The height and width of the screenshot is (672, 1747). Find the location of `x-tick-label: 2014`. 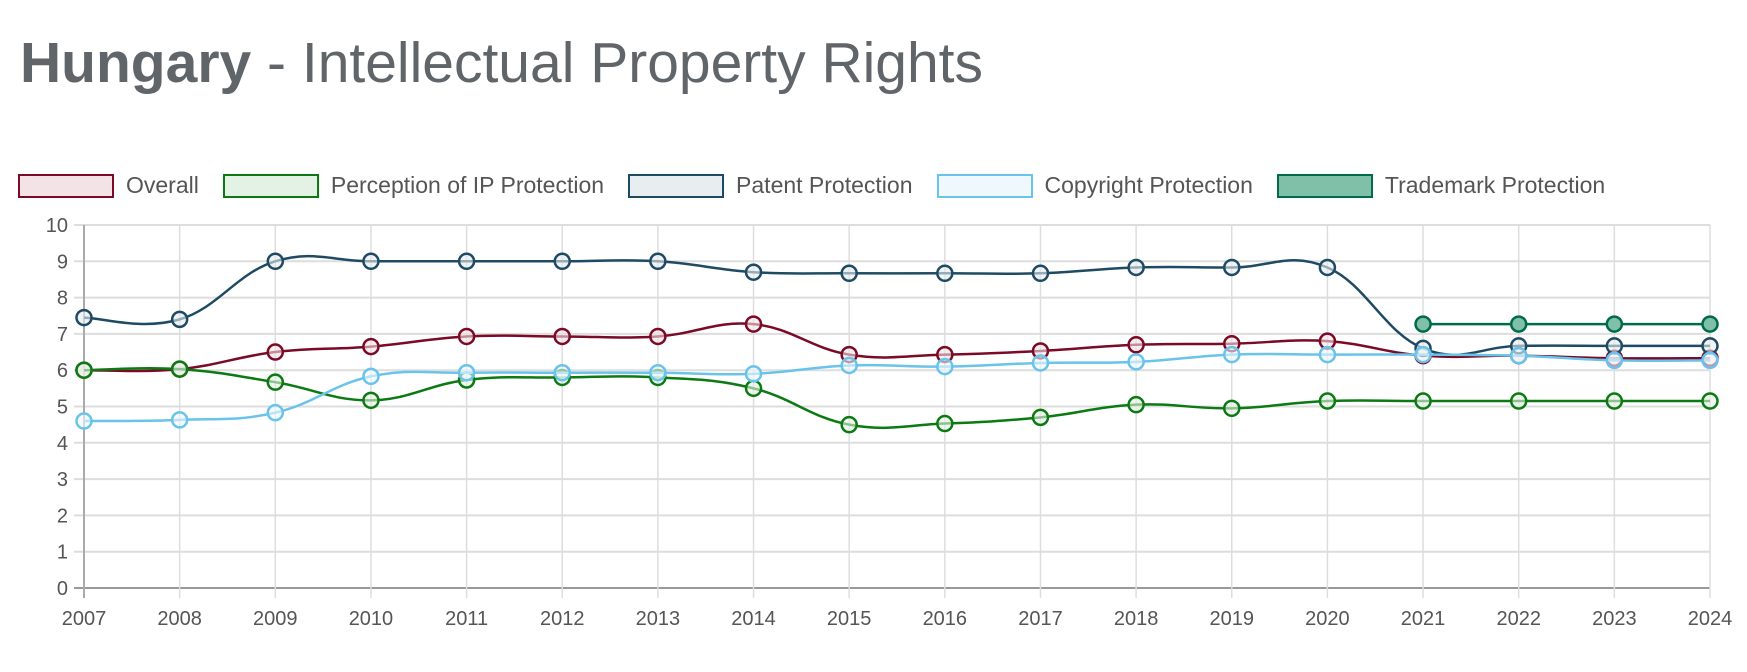

x-tick-label: 2014 is located at coordinates (753, 619).